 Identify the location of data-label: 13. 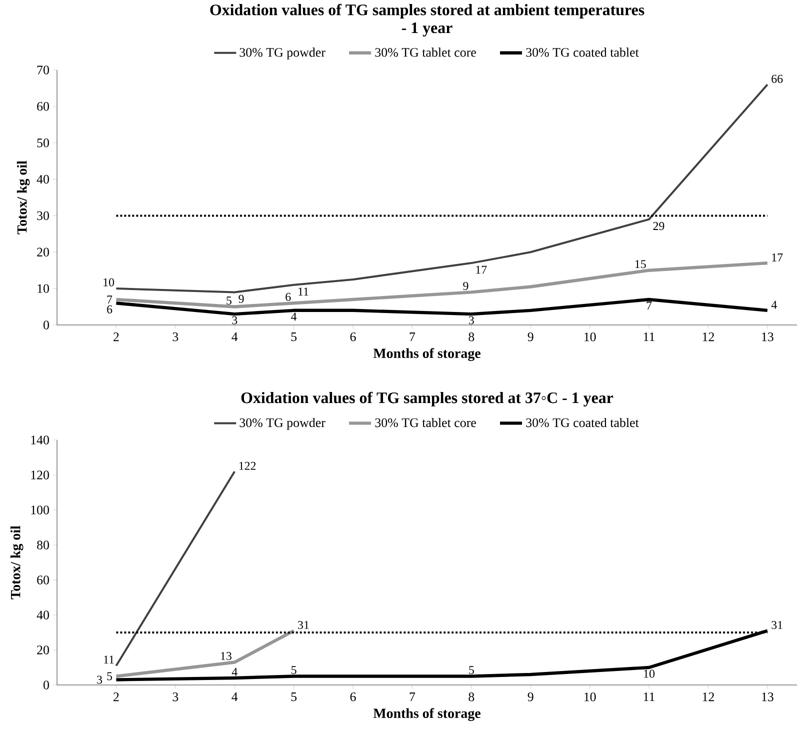
(226, 656).